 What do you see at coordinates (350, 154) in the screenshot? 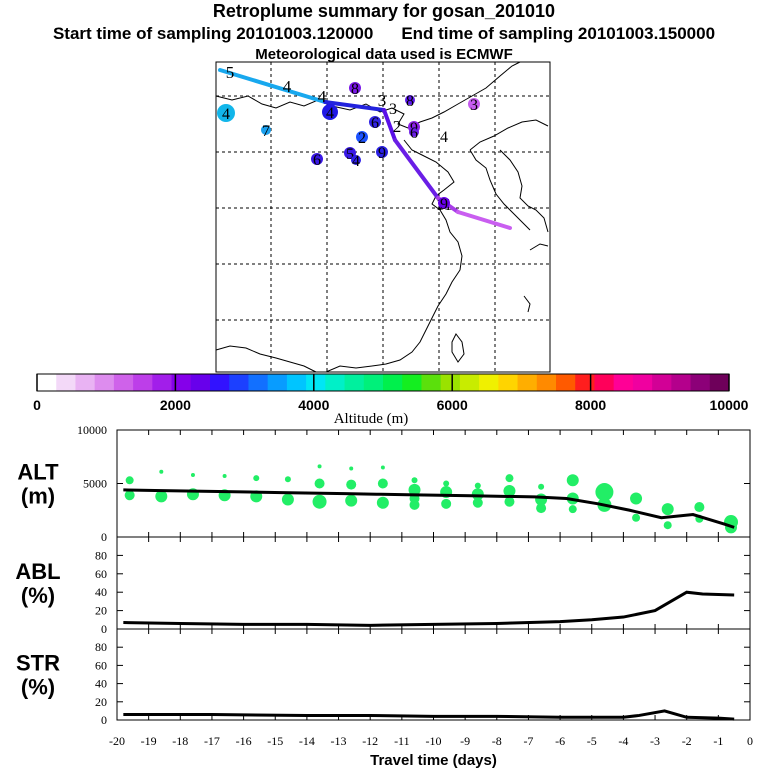
I see `cluster-label: 5` at bounding box center [350, 154].